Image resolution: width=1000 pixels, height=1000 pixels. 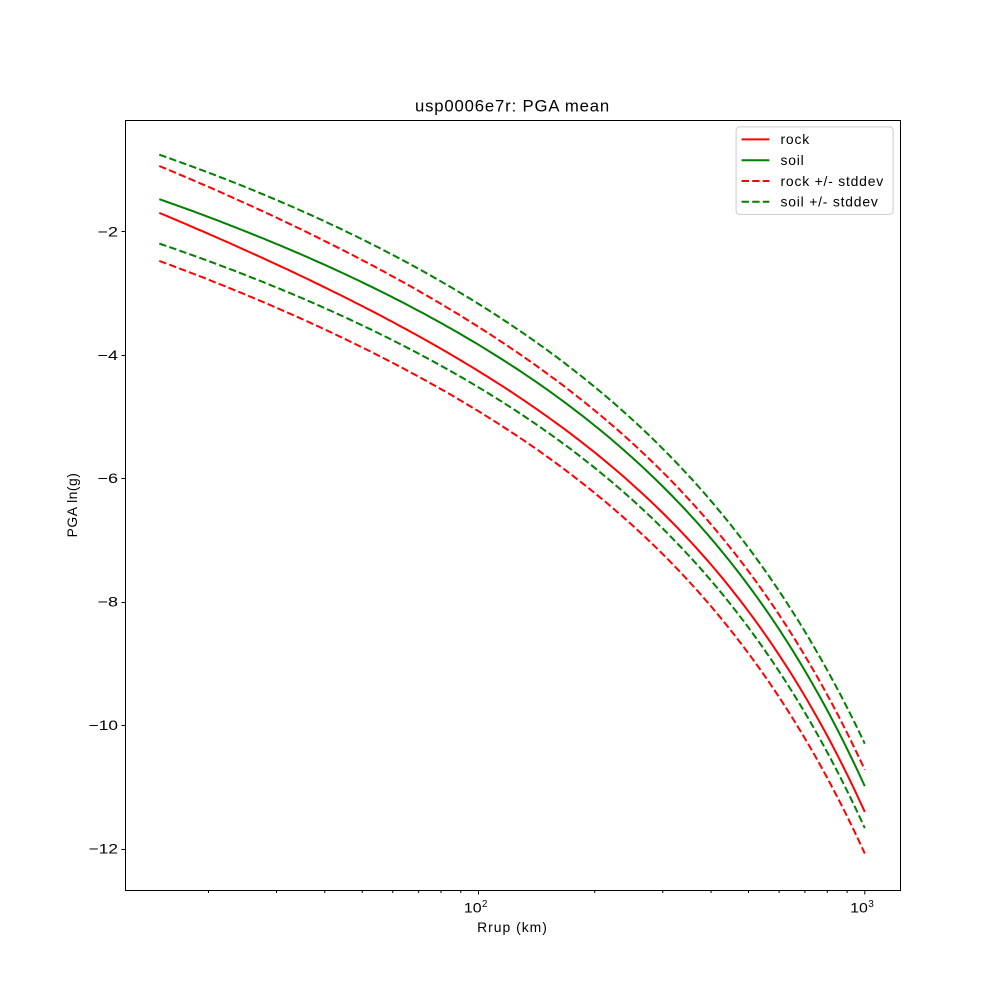 What do you see at coordinates (512, 927) in the screenshot?
I see `svg-text: Rrup (km)` at bounding box center [512, 927].